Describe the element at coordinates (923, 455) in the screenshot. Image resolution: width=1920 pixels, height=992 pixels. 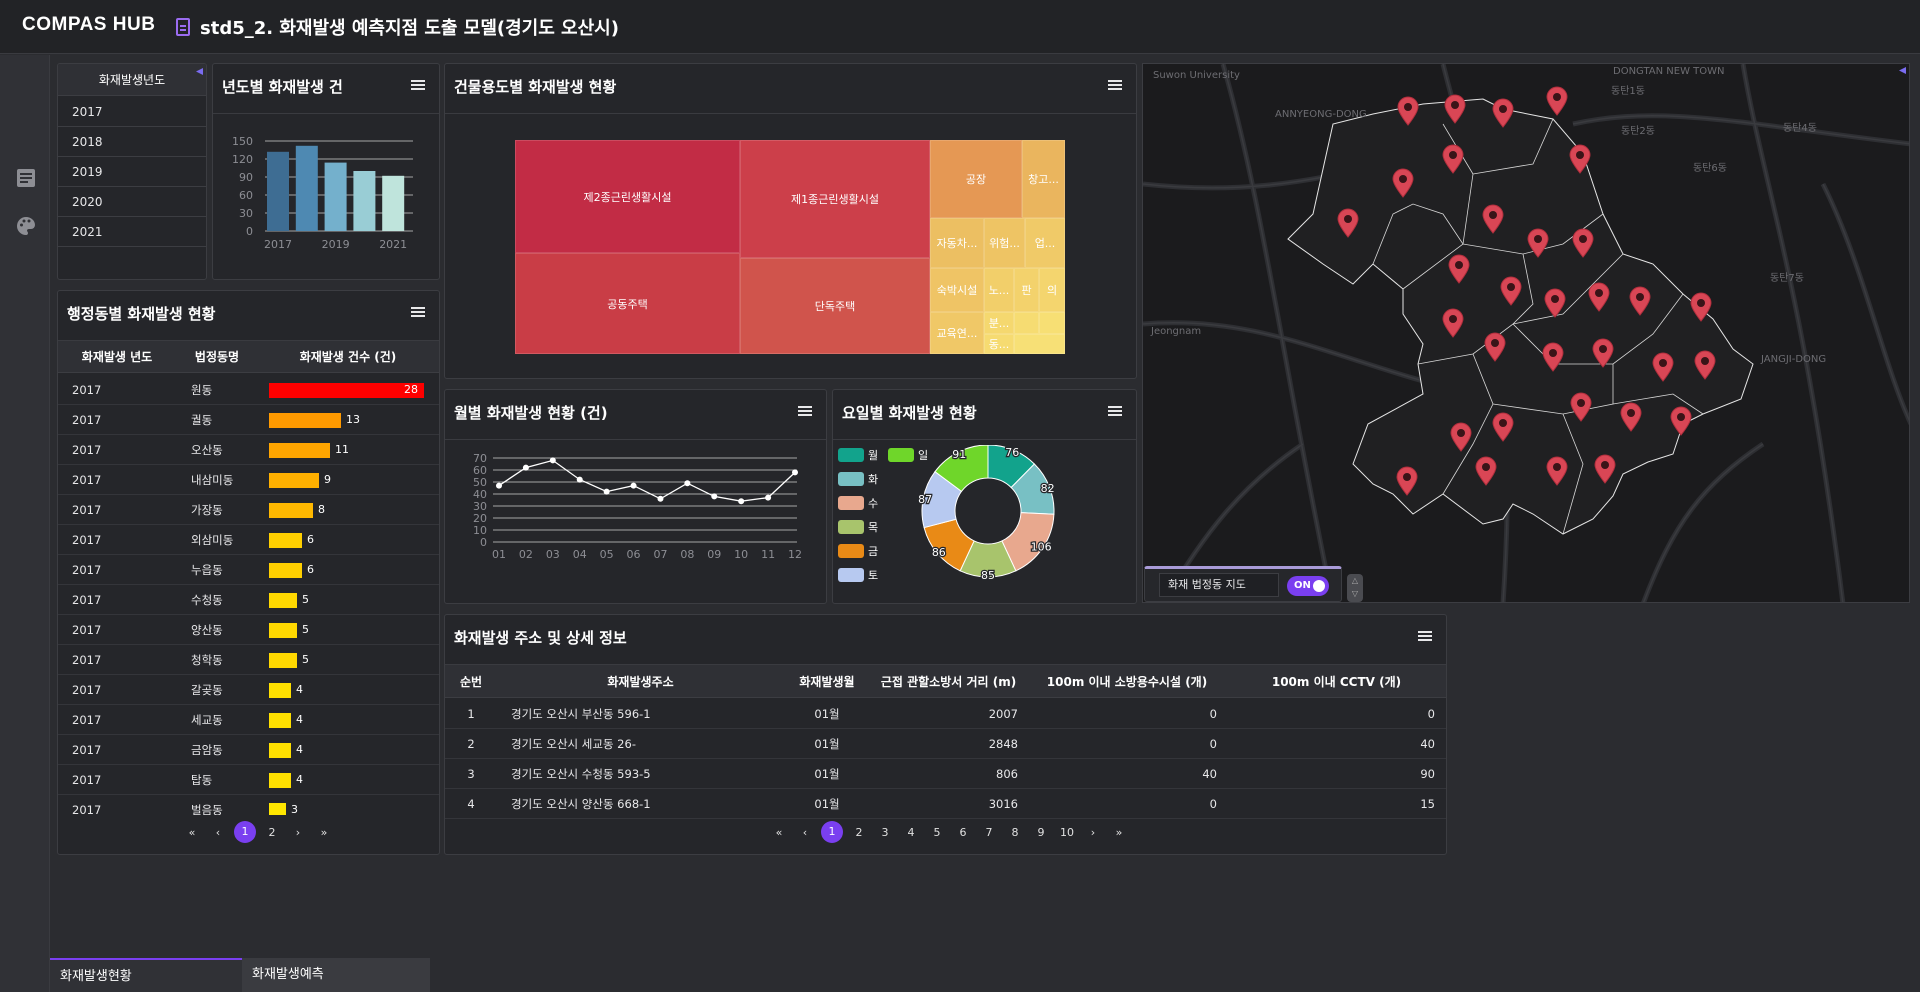
I see `legend-label: 일` at that location.